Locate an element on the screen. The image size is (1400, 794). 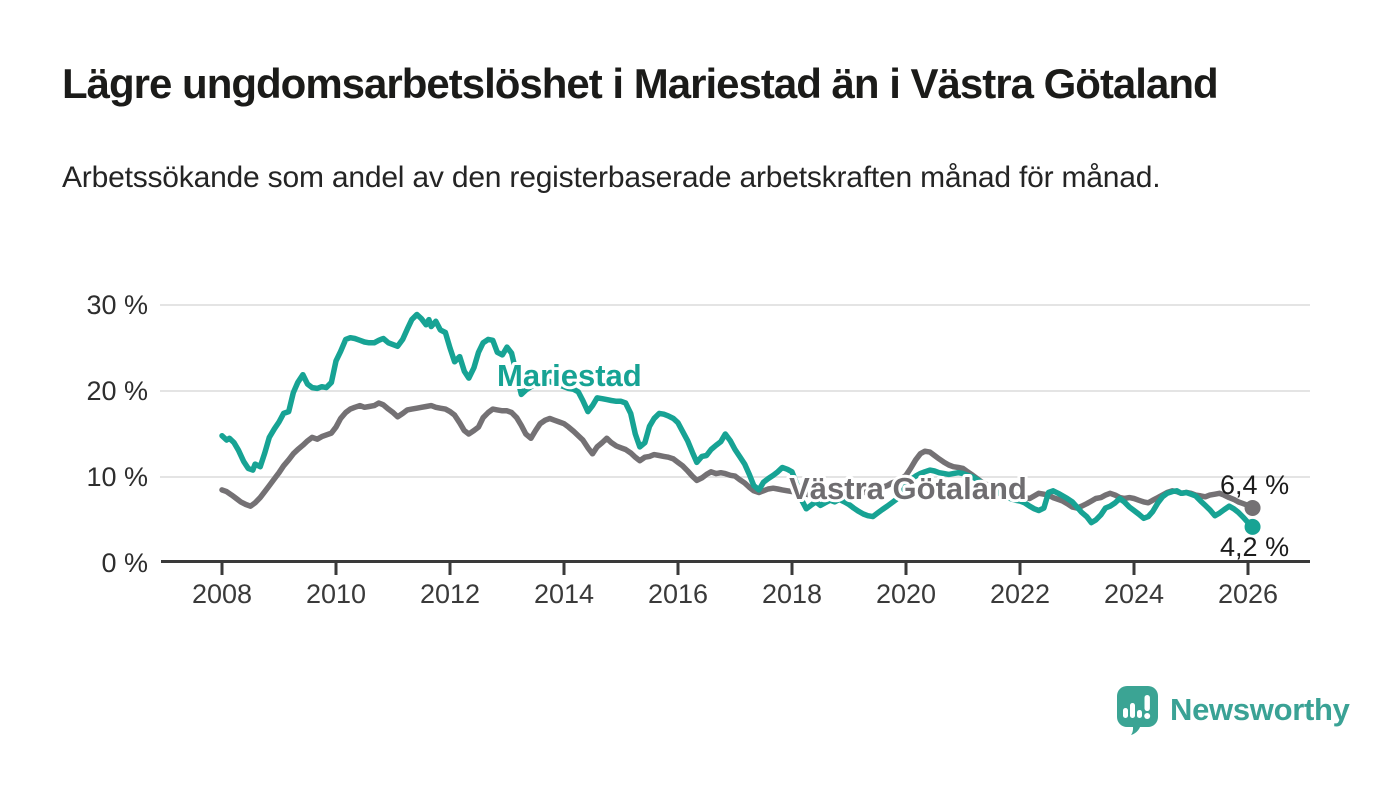
mariestad-series-label: Mariestad is located at coordinates (569, 375).